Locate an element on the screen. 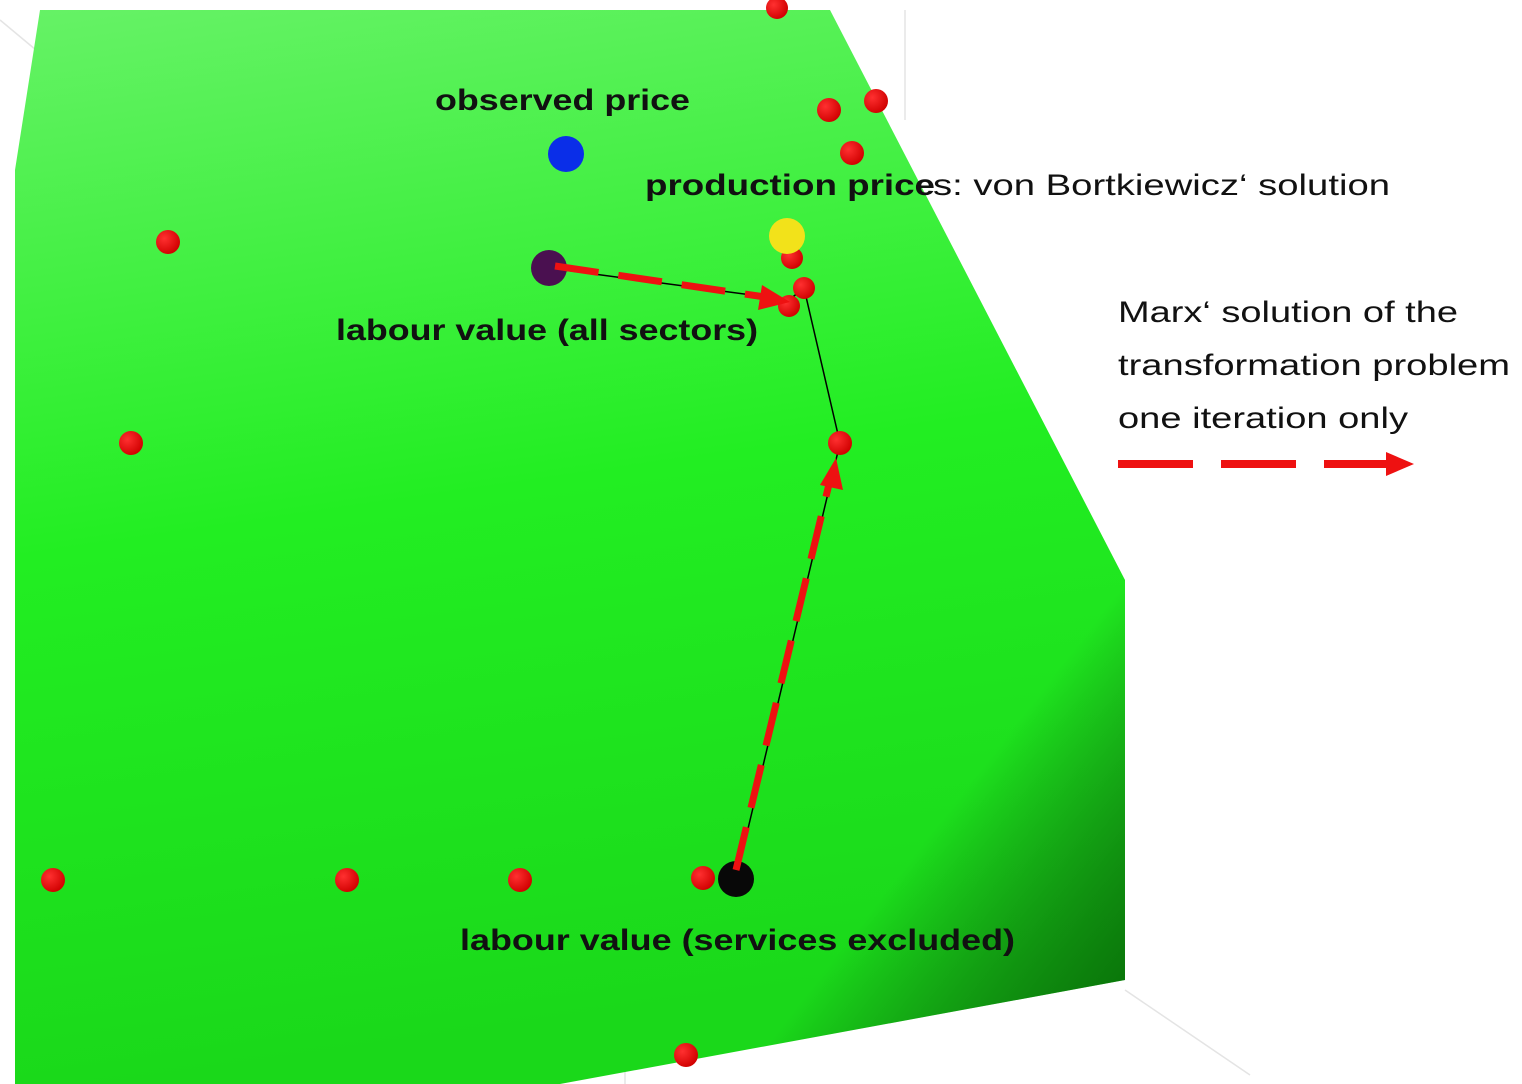 The width and height of the screenshot is (1522, 1084). bortkiewicz-point is located at coordinates (787, 236).